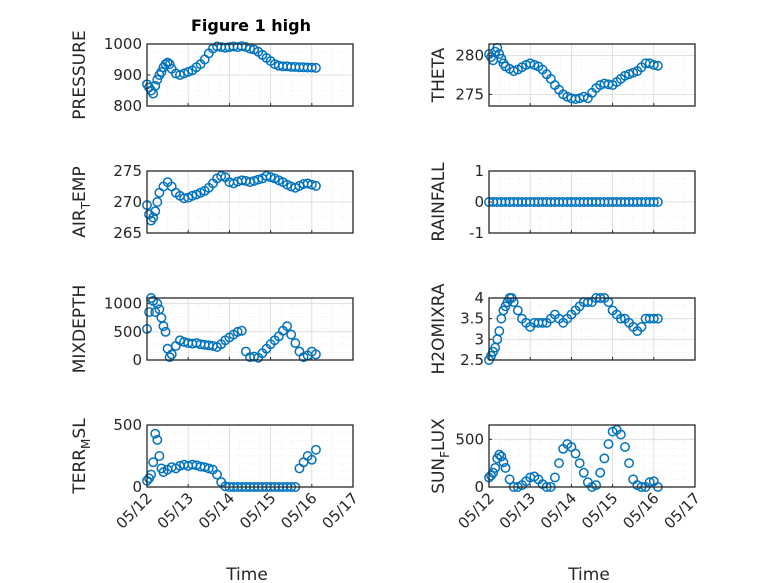 This screenshot has width=778, height=583. What do you see at coordinates (127, 75) in the screenshot?
I see `y-tick-label: 900` at bounding box center [127, 75].